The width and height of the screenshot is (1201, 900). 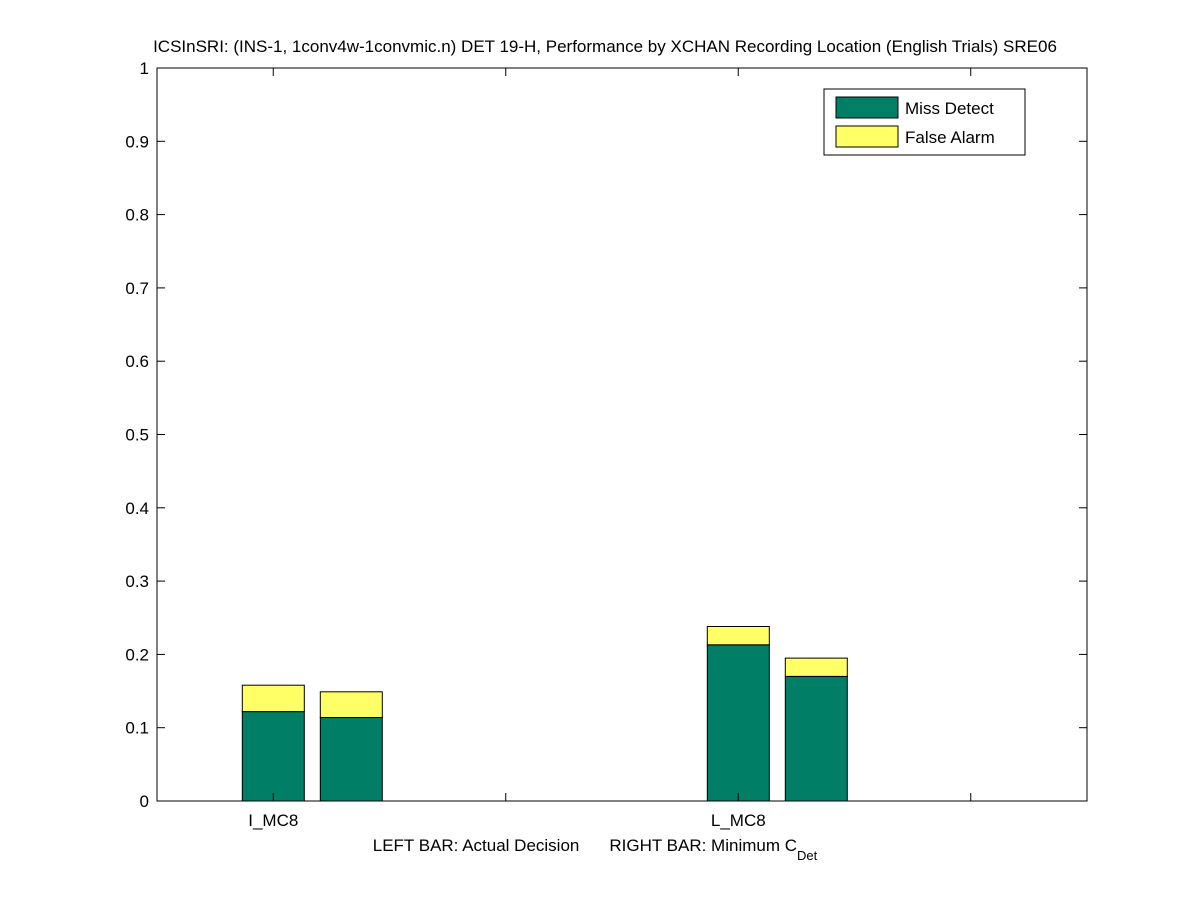 I want to click on y-tick-label: 0, so click(x=144, y=801).